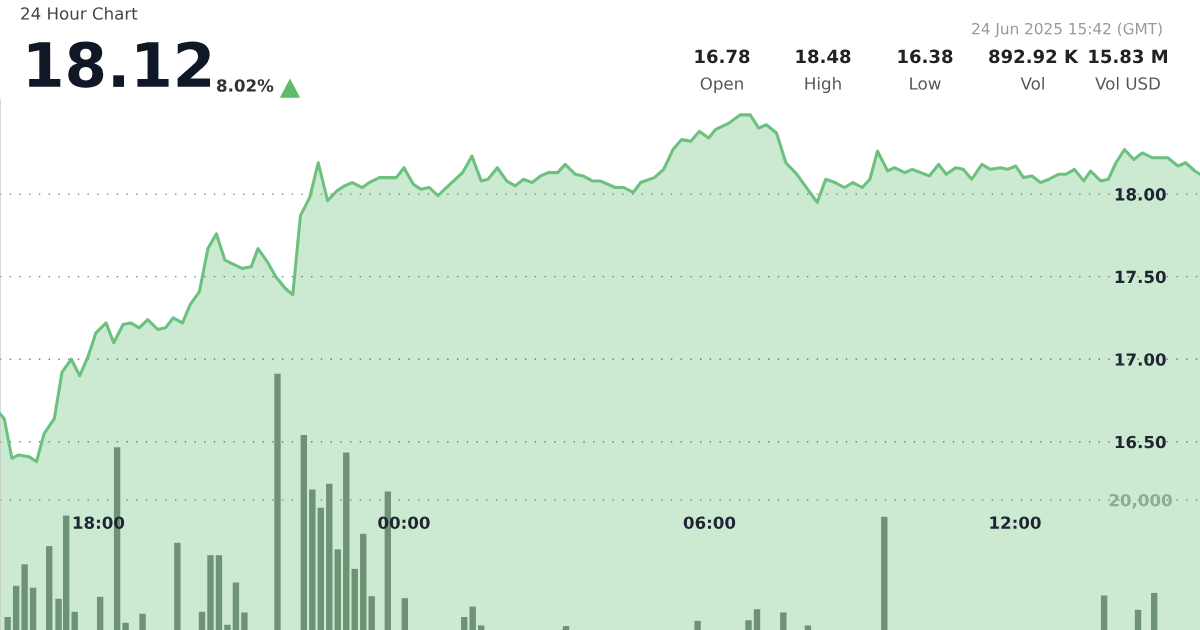 This screenshot has height=630, width=1200. Describe the element at coordinates (1127, 83) in the screenshot. I see `text: Vol USD` at that location.